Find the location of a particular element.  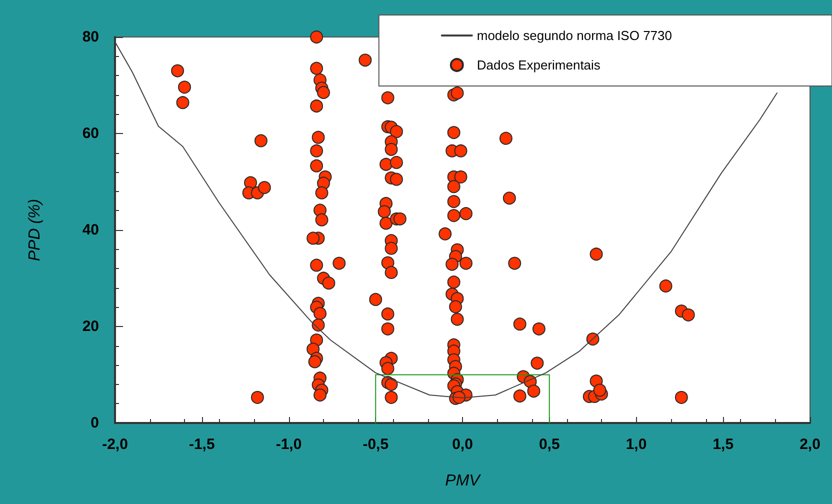

y-tick-label: 80 is located at coordinates (90, 37).